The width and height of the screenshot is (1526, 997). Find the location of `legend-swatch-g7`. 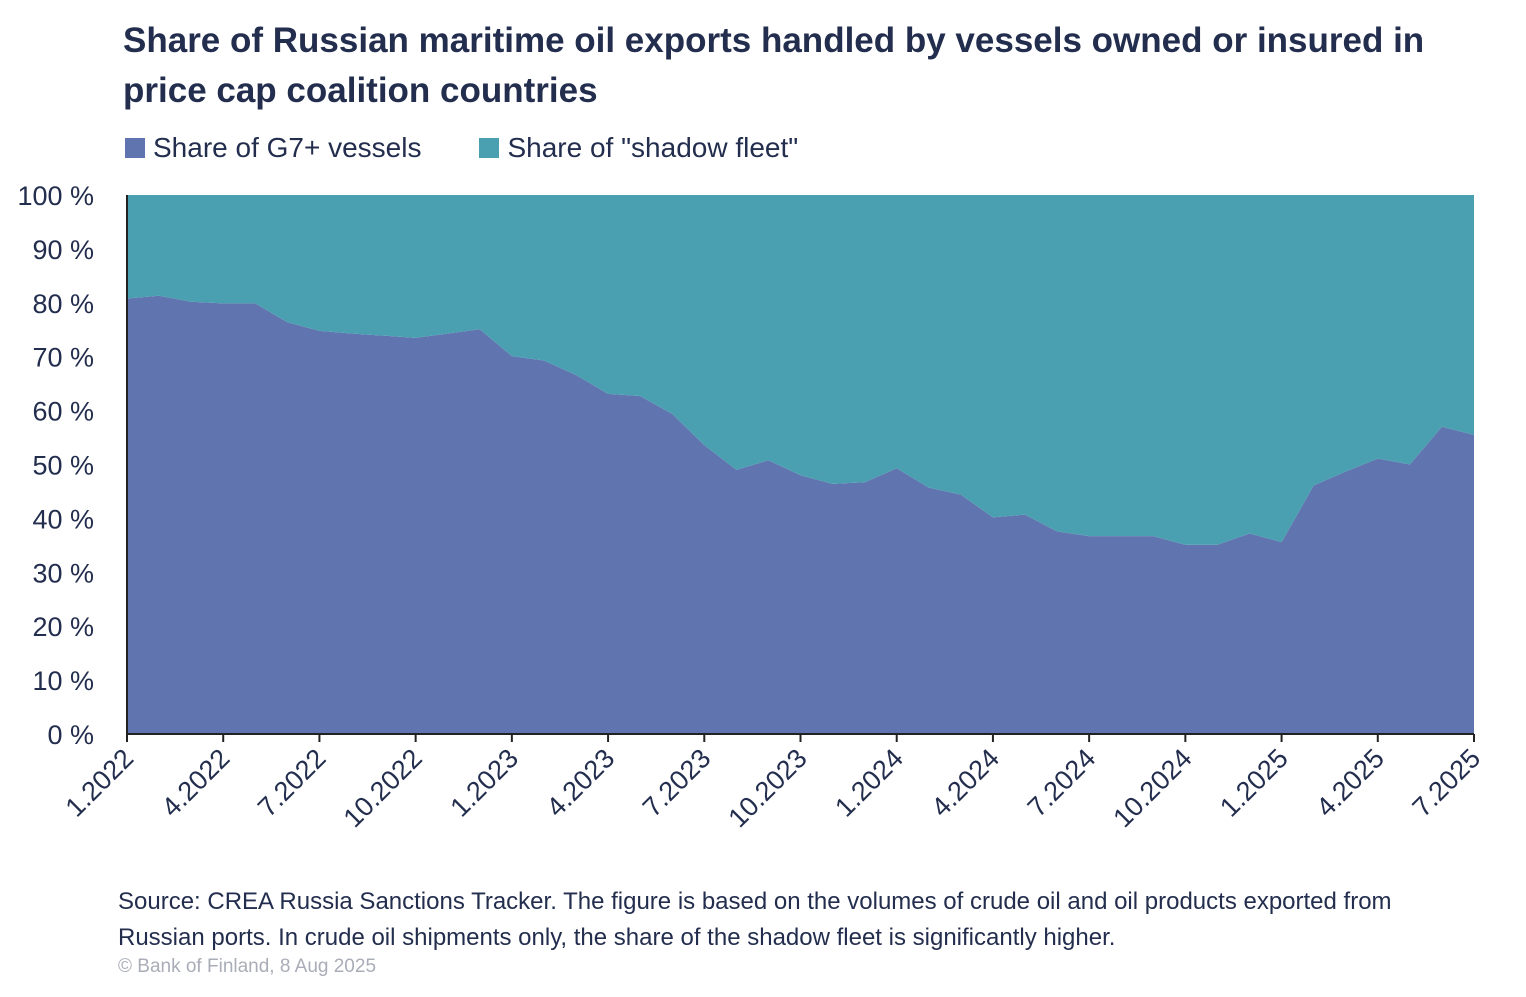

legend-swatch-g7 is located at coordinates (135, 148).